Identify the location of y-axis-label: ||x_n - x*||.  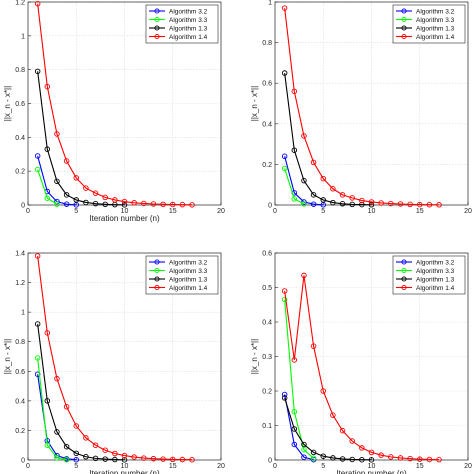
(7, 103).